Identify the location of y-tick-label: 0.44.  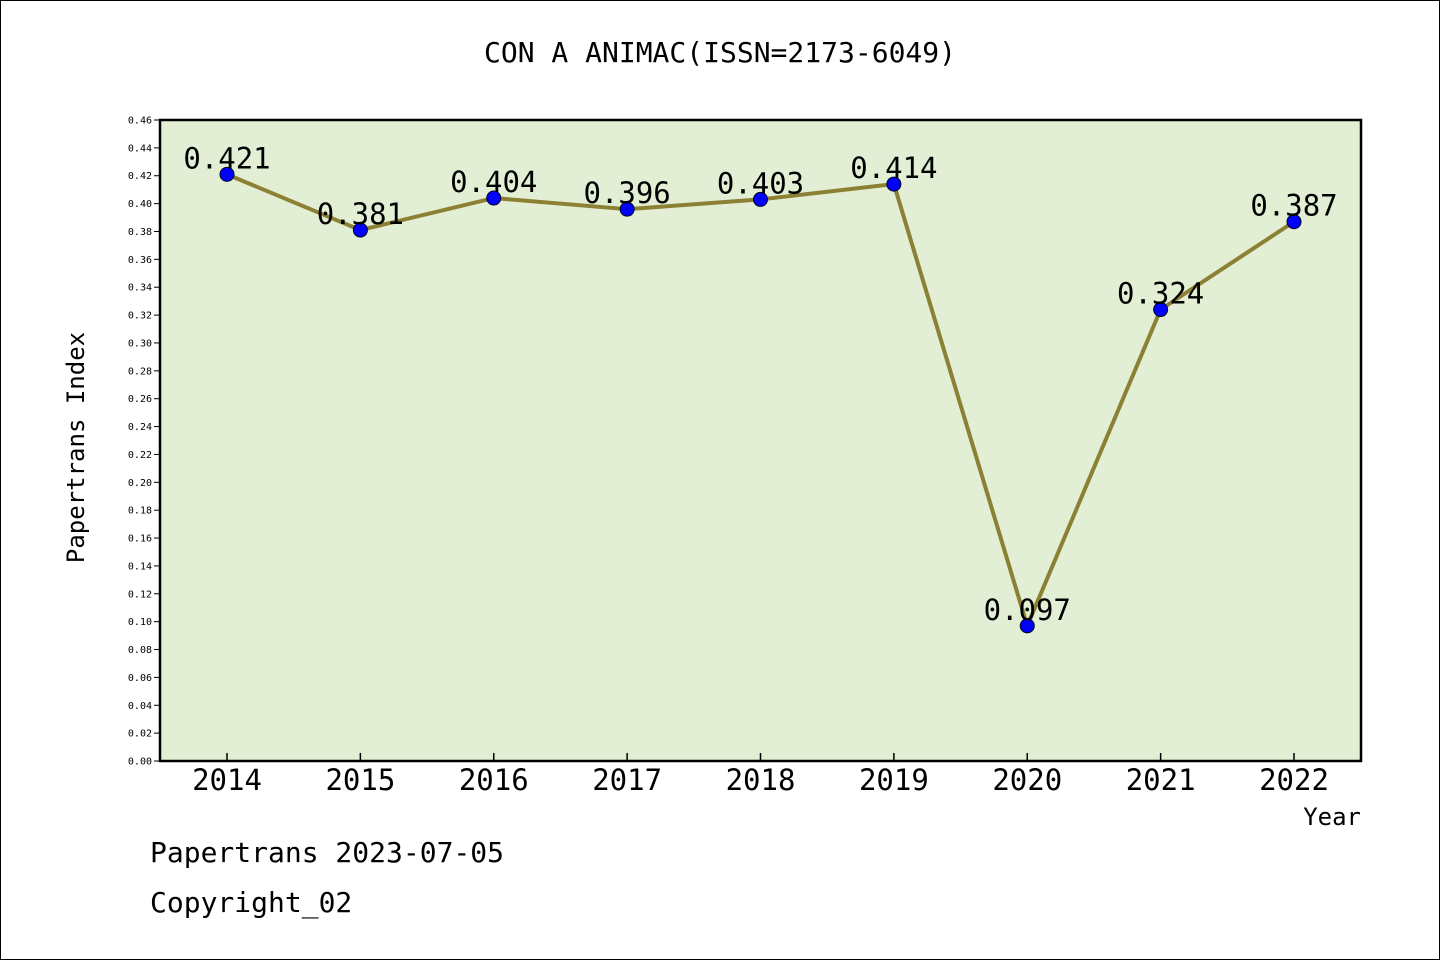
(140, 148).